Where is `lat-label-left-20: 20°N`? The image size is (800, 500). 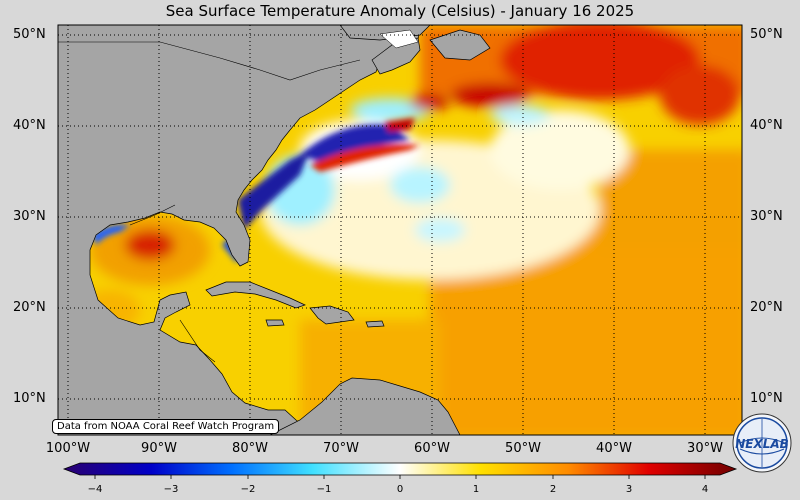 lat-label-left-20: 20°N is located at coordinates (29, 307).